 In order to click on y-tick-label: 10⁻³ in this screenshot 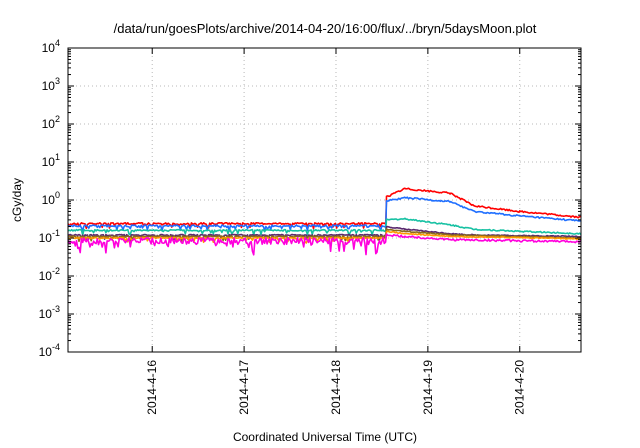, I will do `click(49, 312)`.